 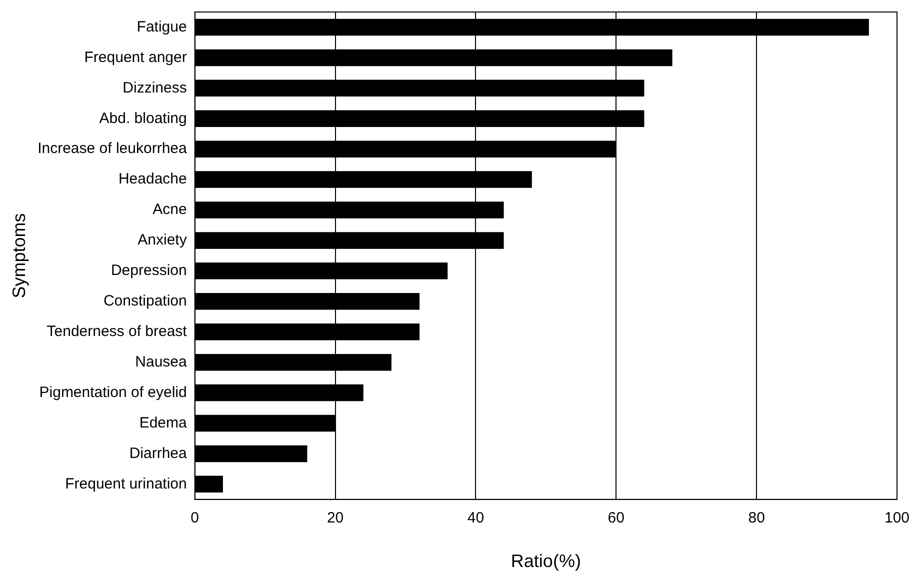 What do you see at coordinates (161, 27) in the screenshot?
I see `y-tick-label: Fatigue` at bounding box center [161, 27].